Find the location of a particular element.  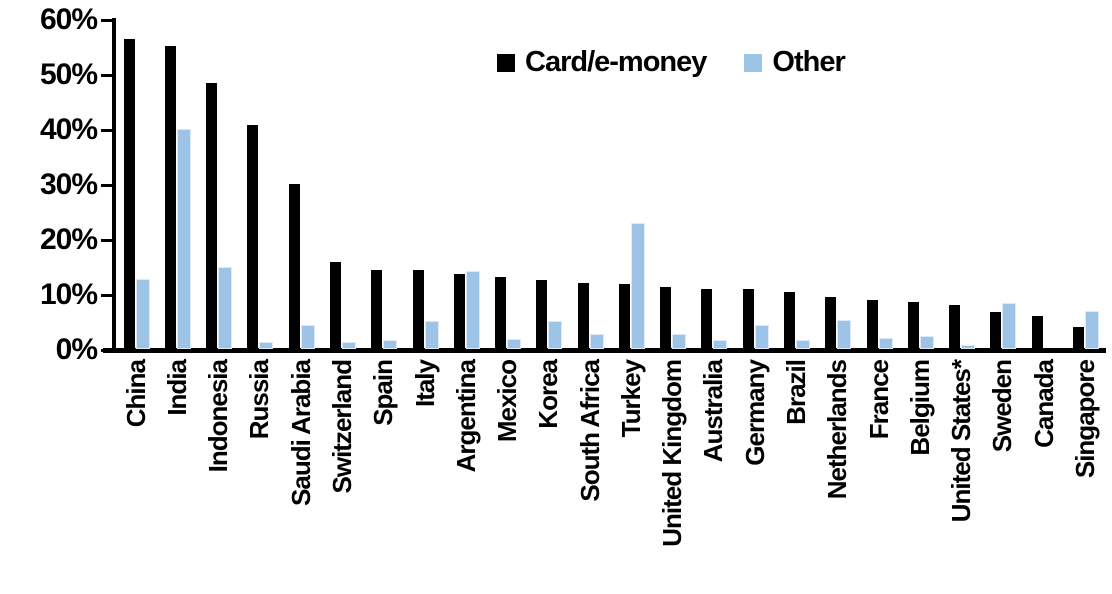

bar-card-e-money-france is located at coordinates (872, 323).